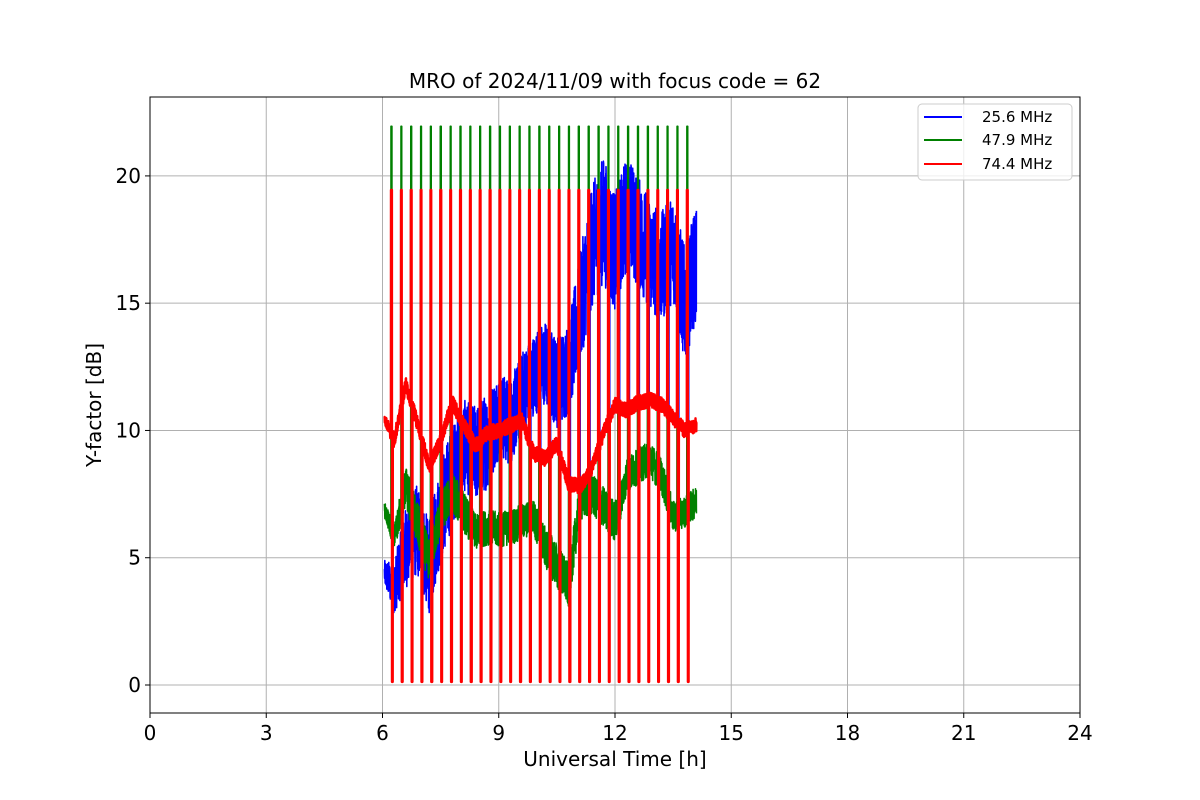  I want to click on legend-label-74-4: 74.4 MHz, so click(1017, 164).